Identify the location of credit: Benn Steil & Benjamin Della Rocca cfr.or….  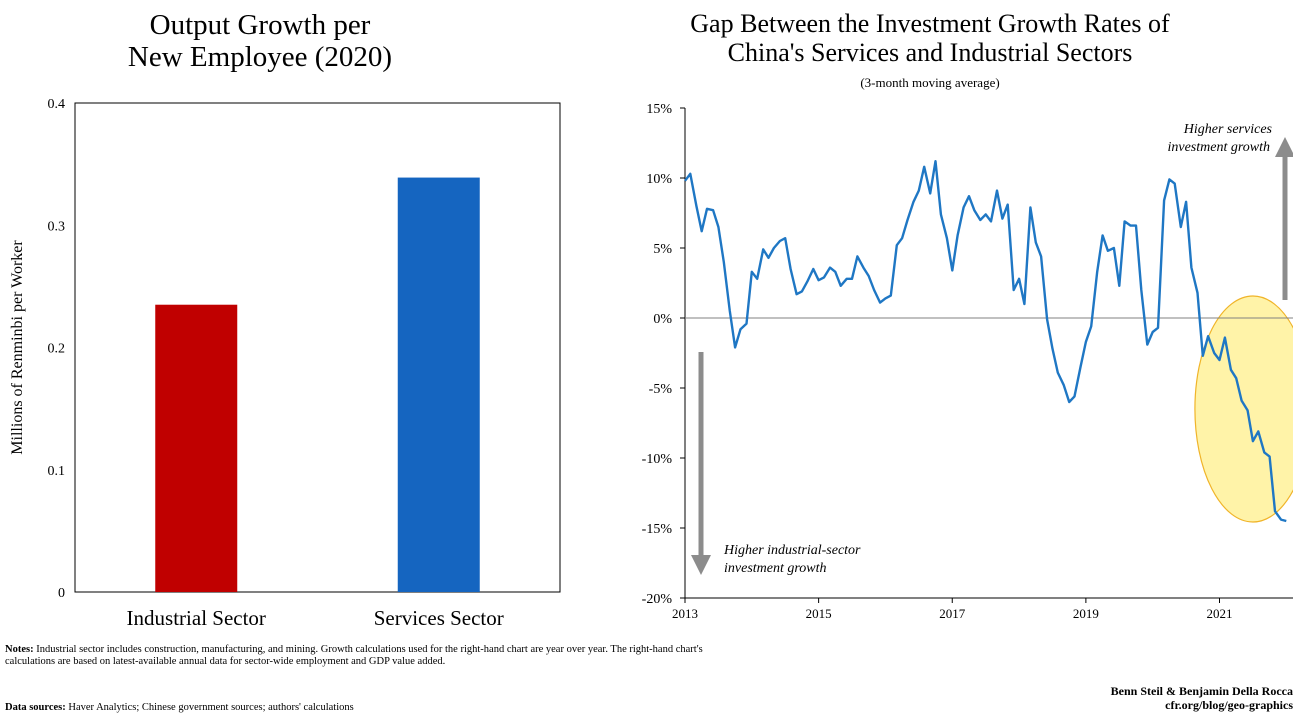
(1202, 698).